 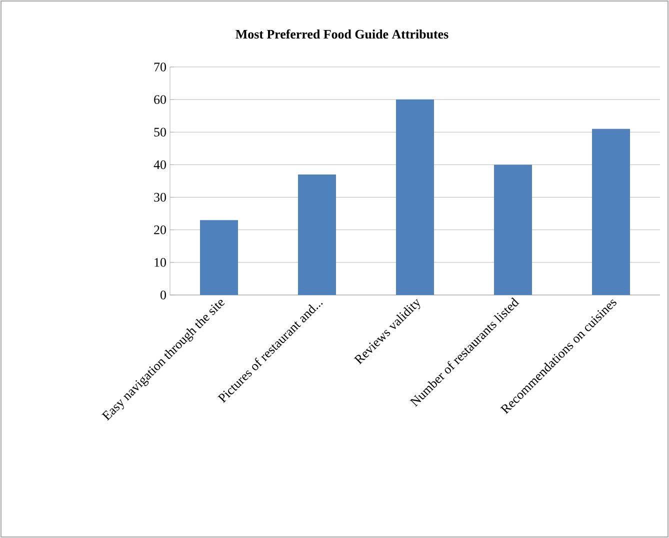 What do you see at coordinates (342, 34) in the screenshot?
I see `chart-title: Most Preferred Food Guide Attributes` at bounding box center [342, 34].